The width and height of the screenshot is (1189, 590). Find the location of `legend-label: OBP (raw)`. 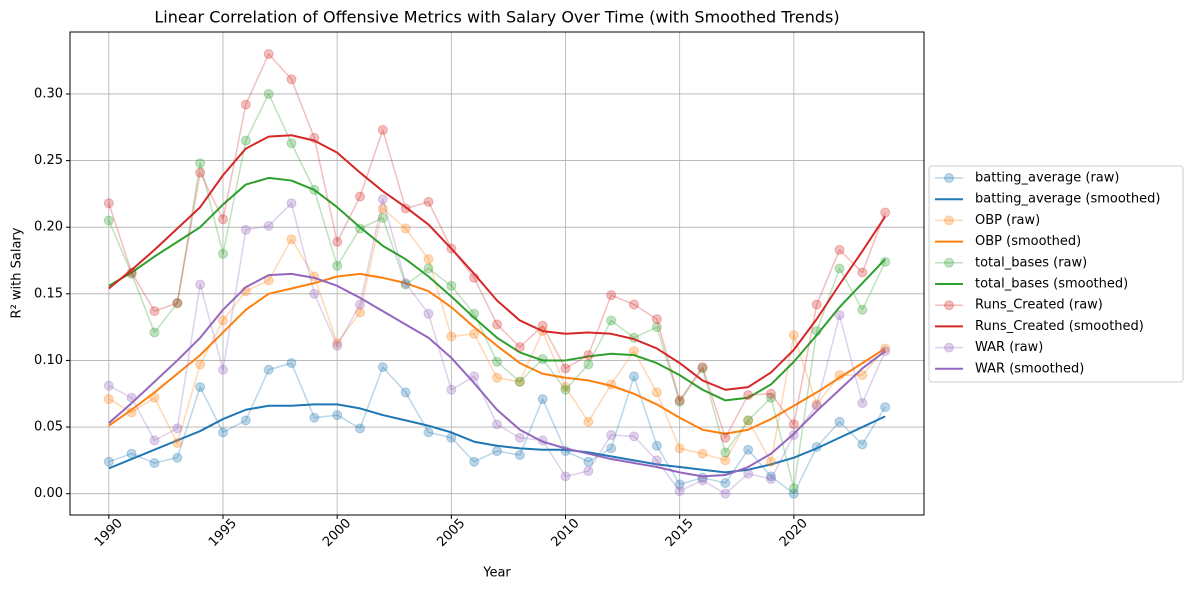

legend-label: OBP (raw) is located at coordinates (1007, 220).